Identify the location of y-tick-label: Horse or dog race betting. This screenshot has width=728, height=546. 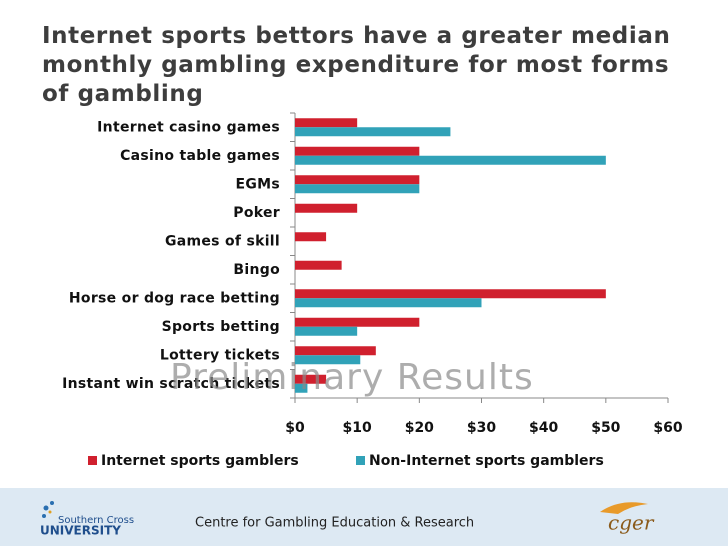
(174, 298).